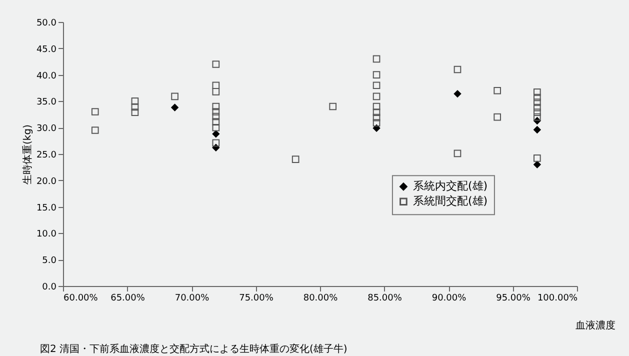  I want to click on x-tick-label: 85.00%, so click(385, 299).